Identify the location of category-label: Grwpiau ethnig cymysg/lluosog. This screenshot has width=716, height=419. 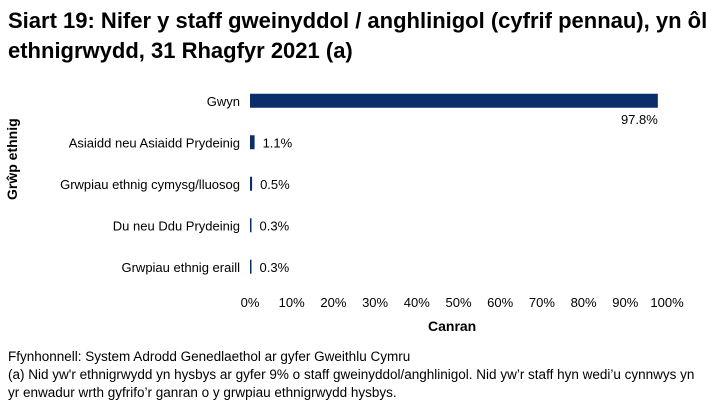
(150, 184).